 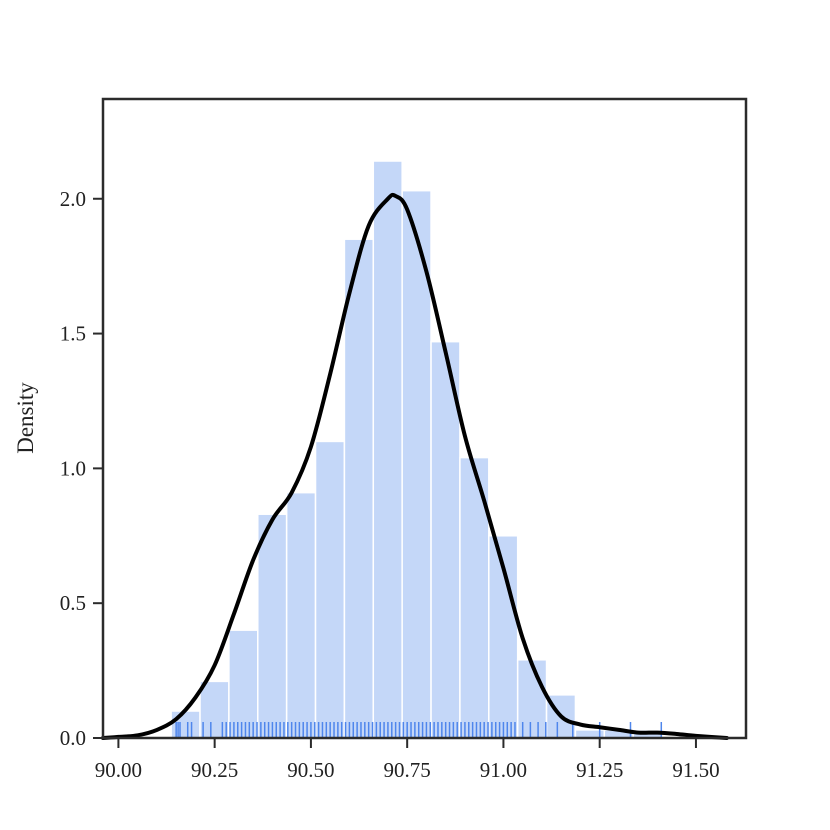 I want to click on x-tick-label: 90.25, so click(x=214, y=770).